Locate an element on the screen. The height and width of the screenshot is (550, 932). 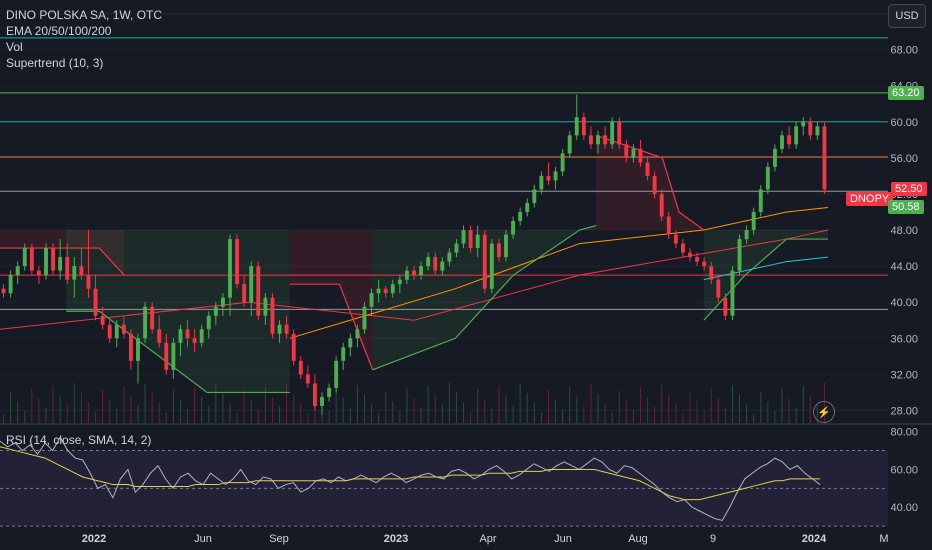
legend-supertrend: Supertrend (10, 3) is located at coordinates (55, 63).